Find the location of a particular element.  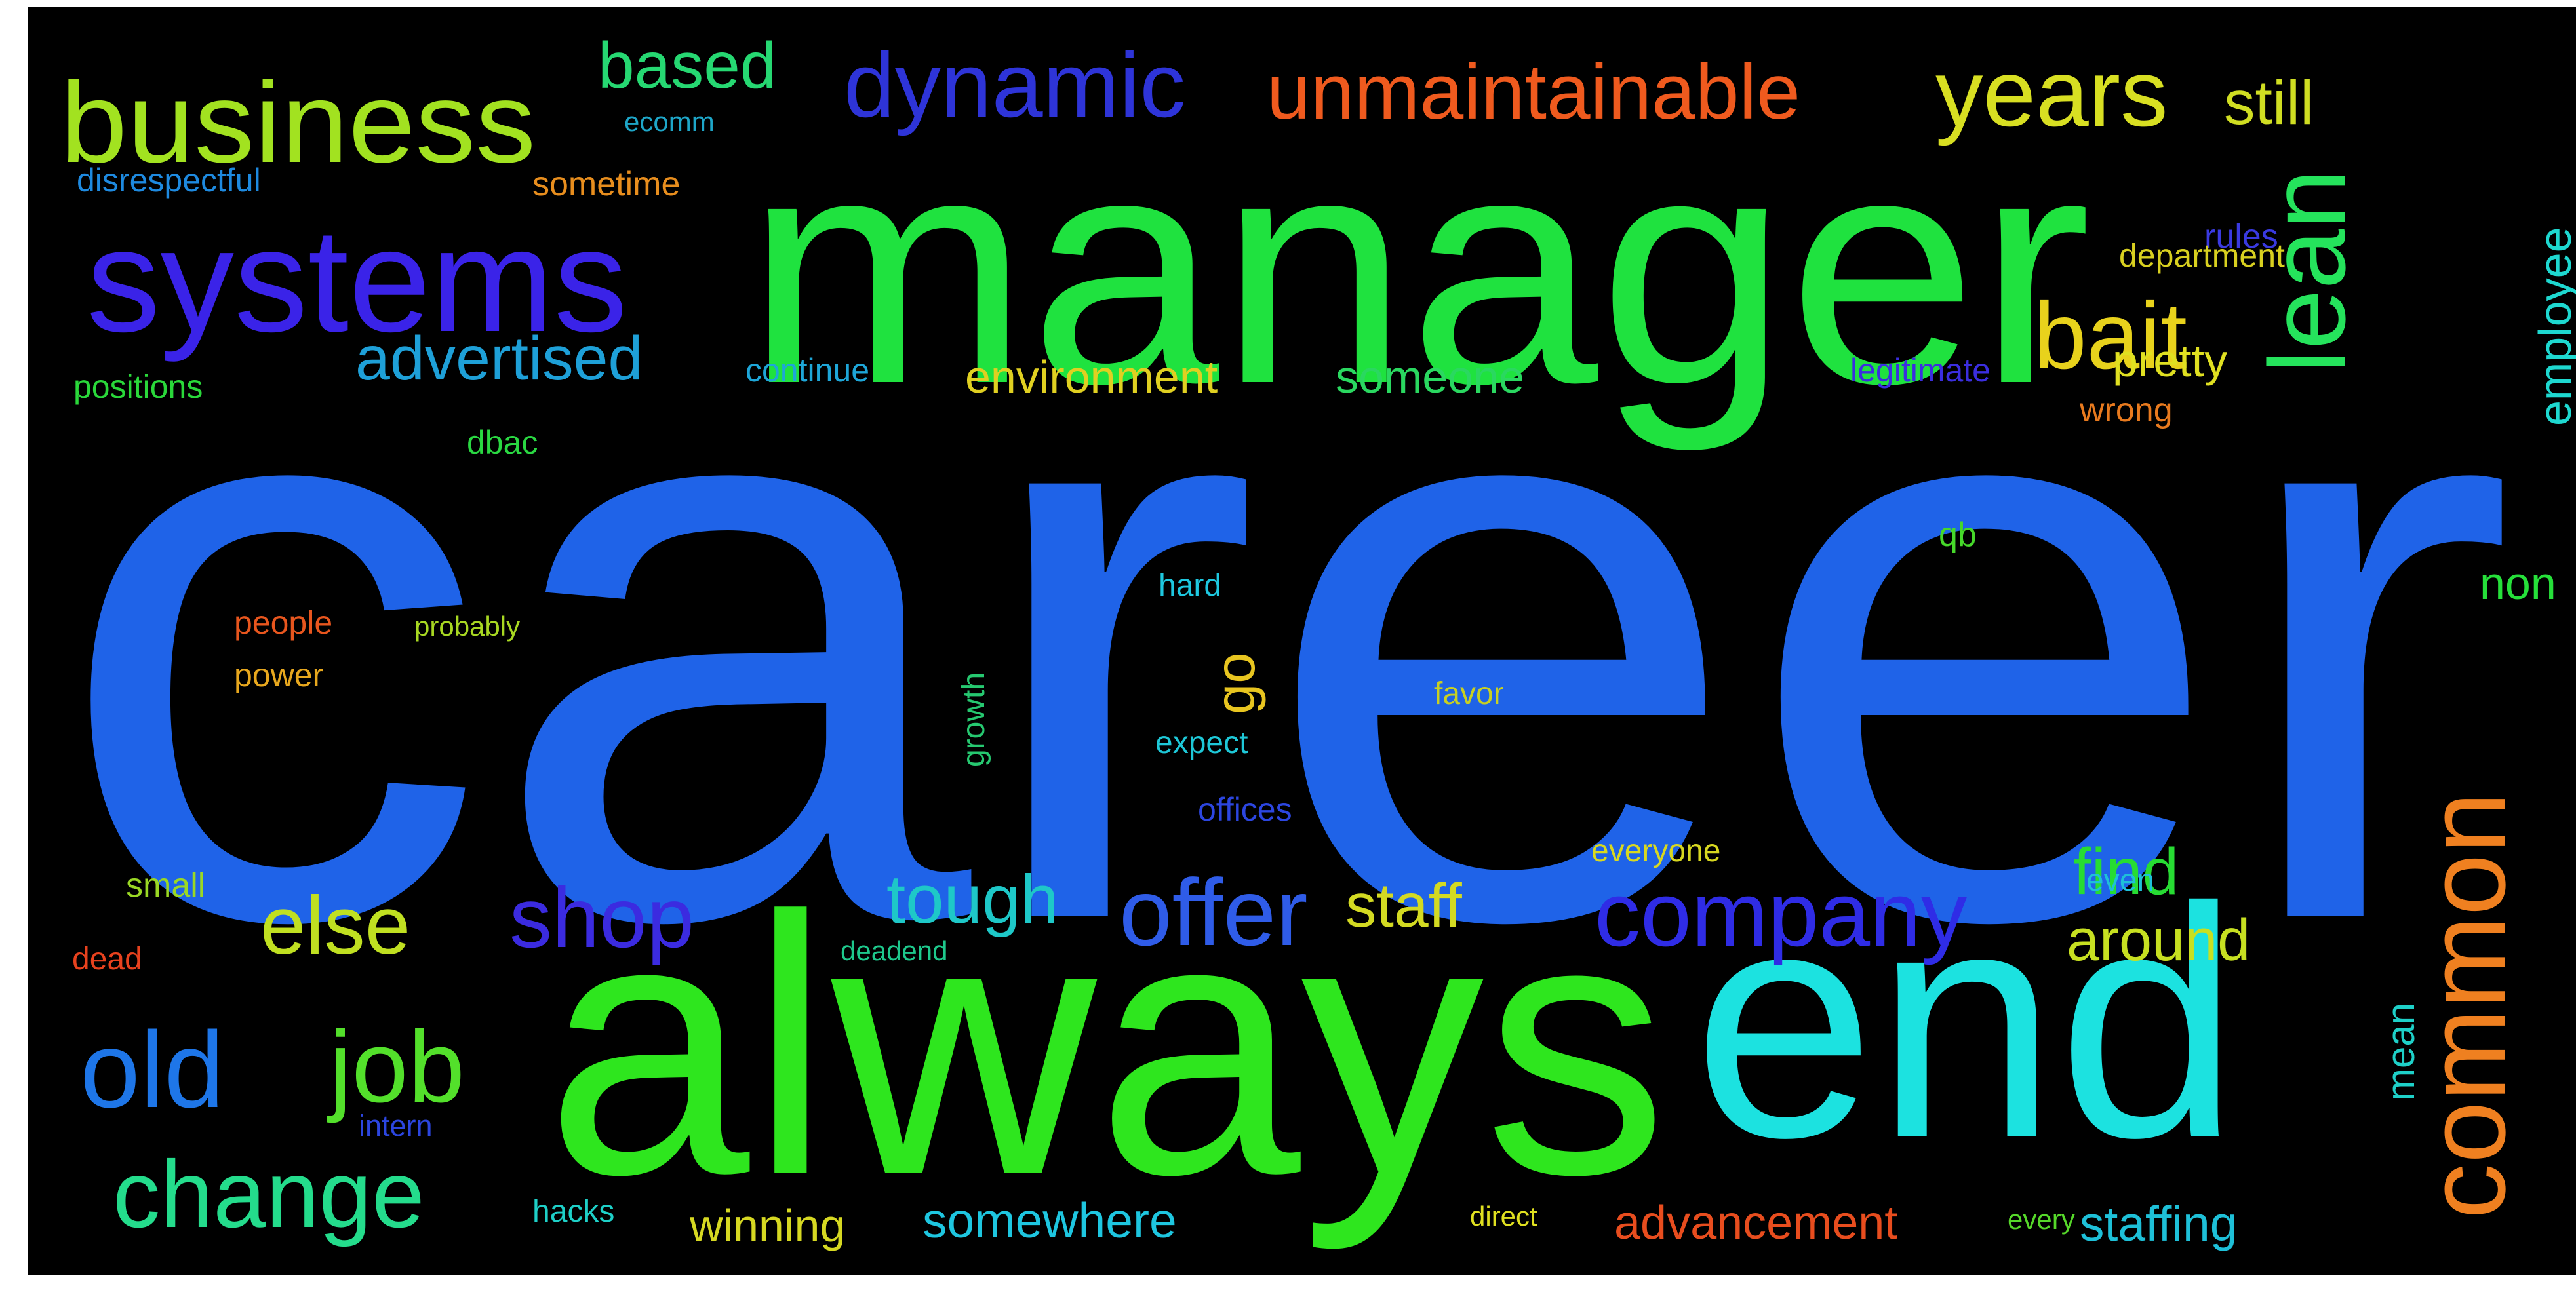

word-unmaintainable: unmaintainable is located at coordinates (1533, 92).